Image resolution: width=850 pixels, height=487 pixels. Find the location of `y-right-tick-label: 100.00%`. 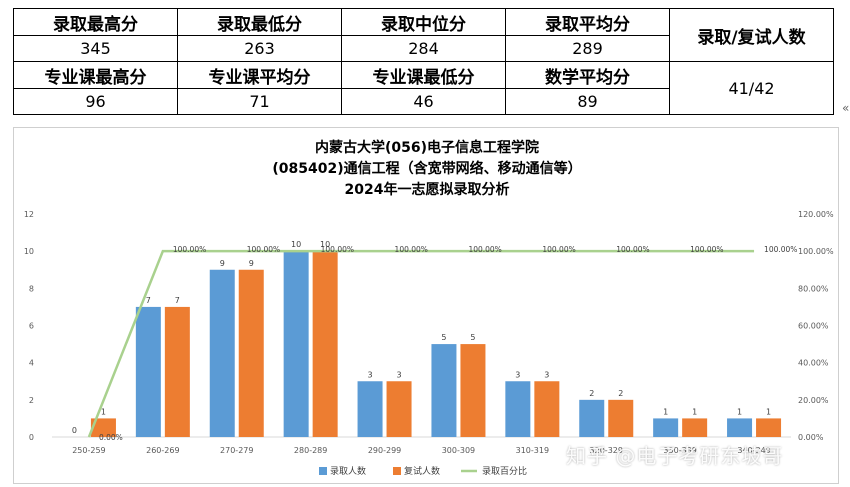

y-right-tick-label: 100.00% is located at coordinates (816, 251).